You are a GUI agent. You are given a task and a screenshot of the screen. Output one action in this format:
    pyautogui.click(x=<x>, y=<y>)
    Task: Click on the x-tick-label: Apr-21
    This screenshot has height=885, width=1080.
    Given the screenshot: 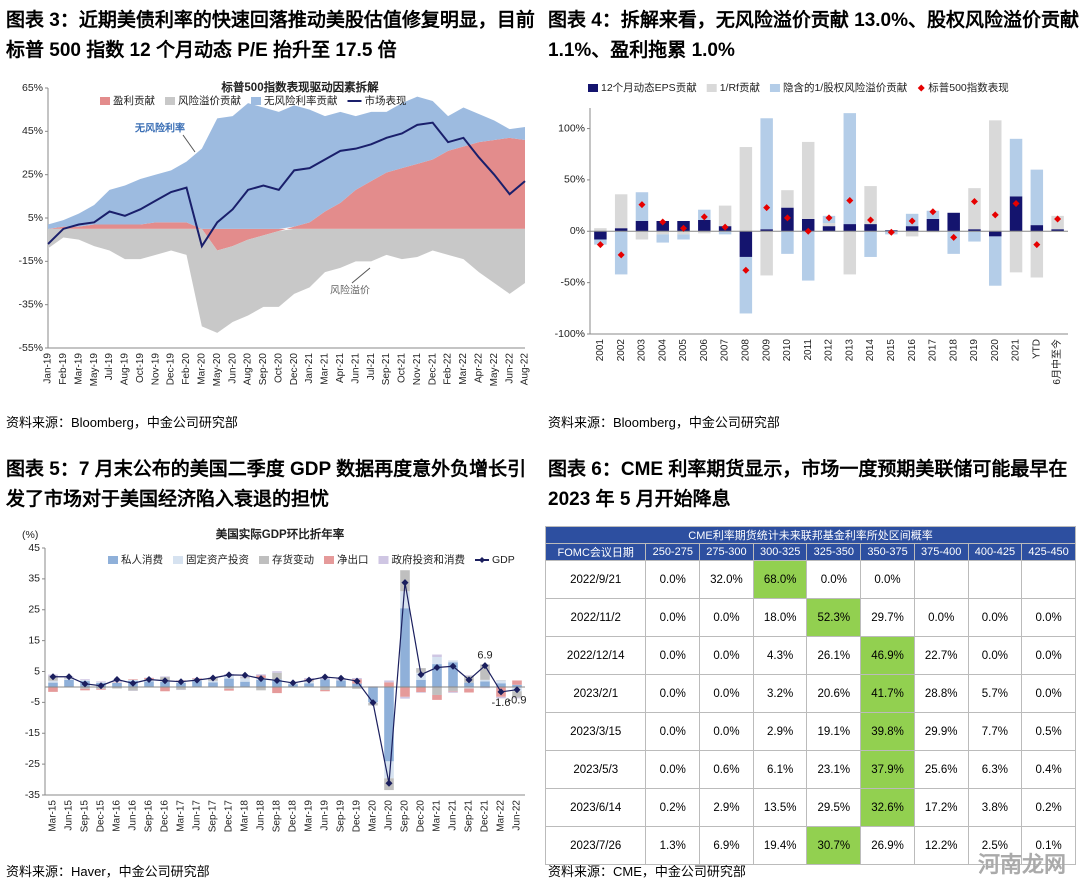 What is the action you would take?
    pyautogui.click(x=340, y=368)
    